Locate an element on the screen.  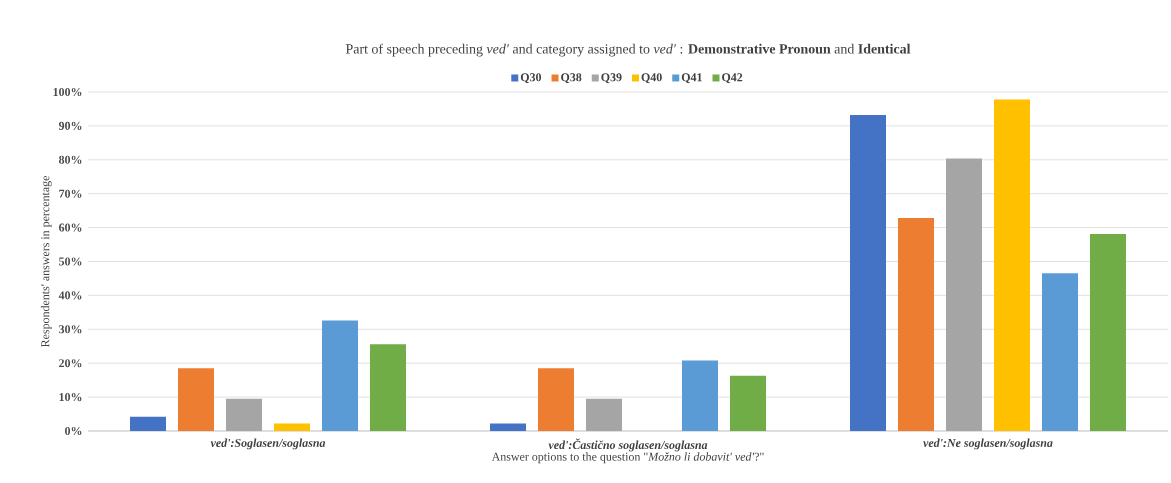
y-tick-label: 0% is located at coordinates (73, 431).